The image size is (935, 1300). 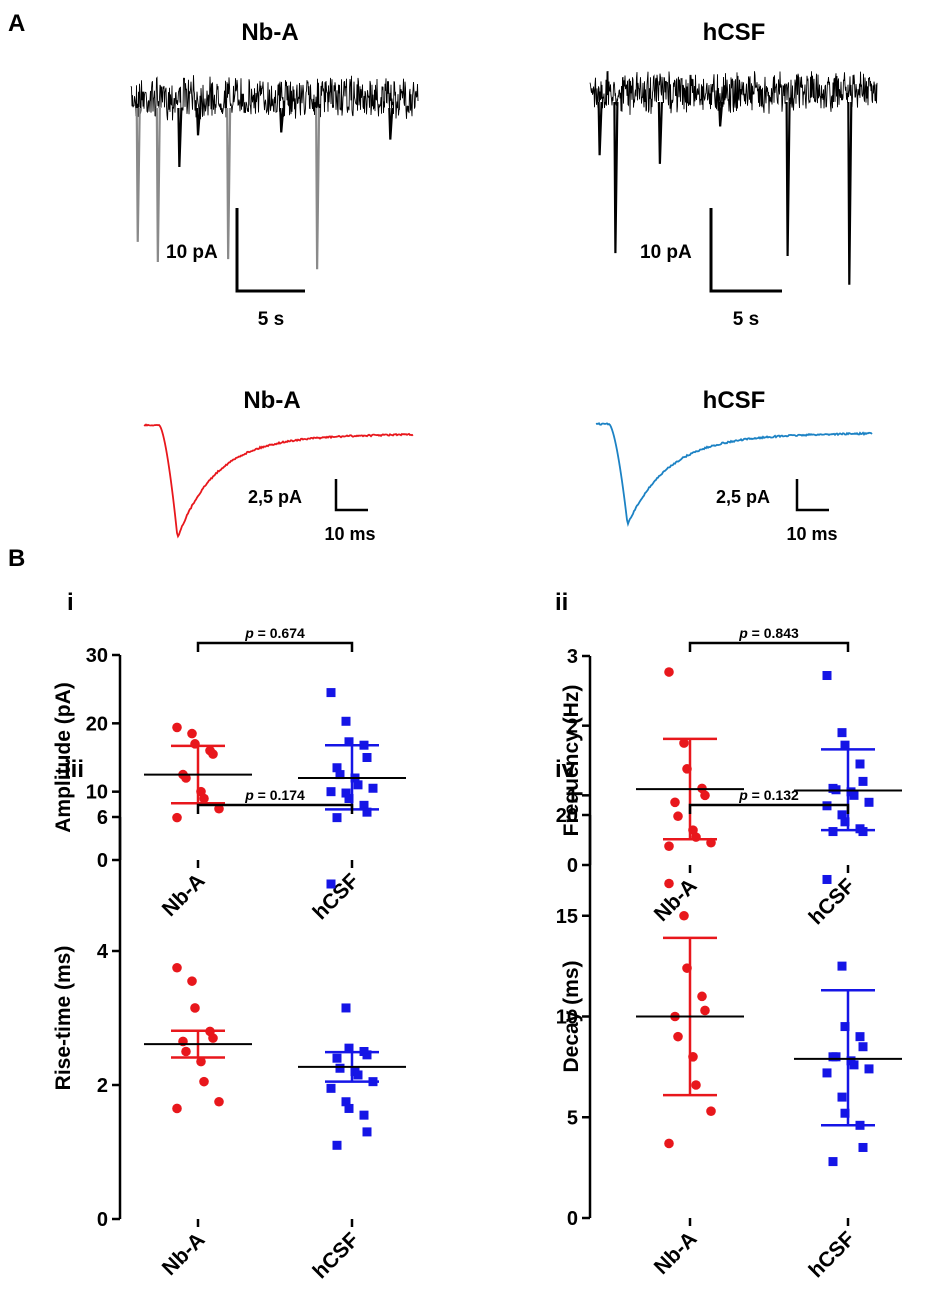 I want to click on y-axis-label: Decay (ms), so click(x=571, y=1016).